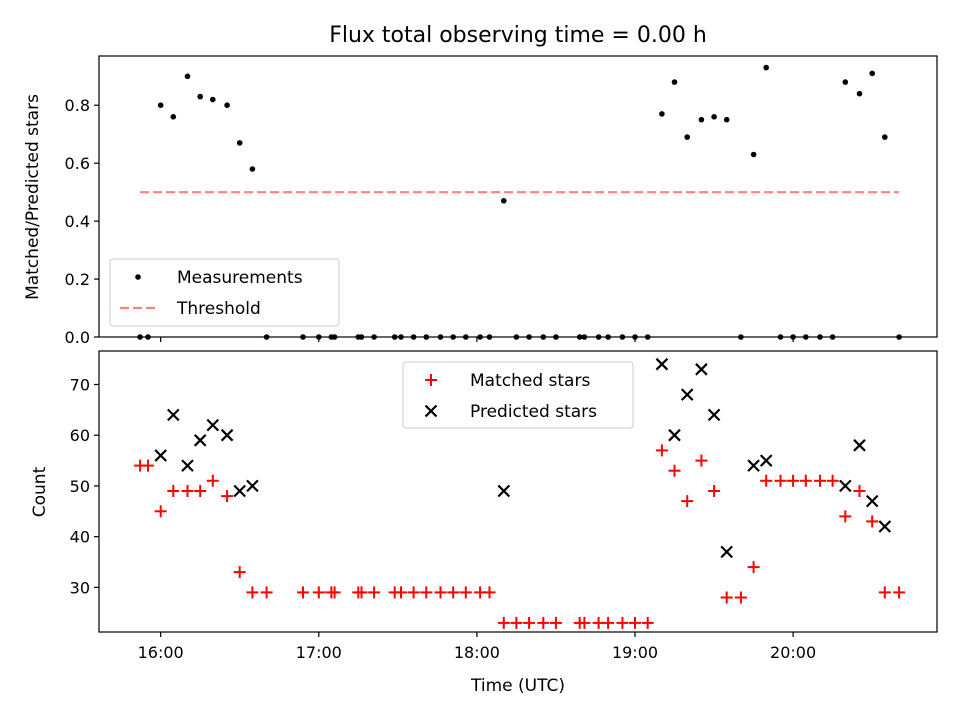 The height and width of the screenshot is (724, 960). I want to click on y-axis: 30 40 50 60 70, so click(84, 486).